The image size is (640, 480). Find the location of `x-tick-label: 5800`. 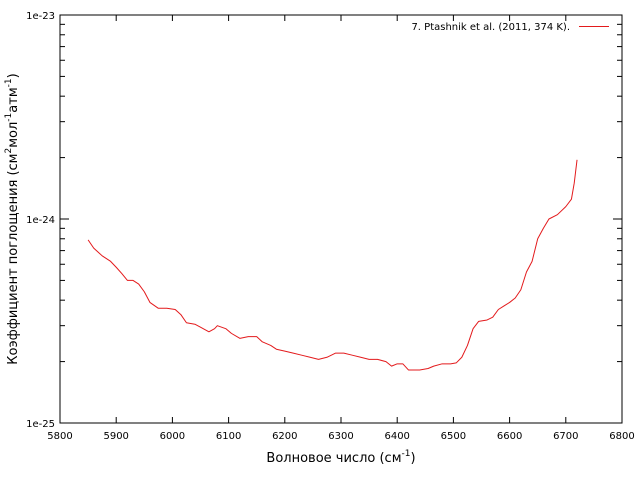

x-tick-label: 5800 is located at coordinates (59, 436).